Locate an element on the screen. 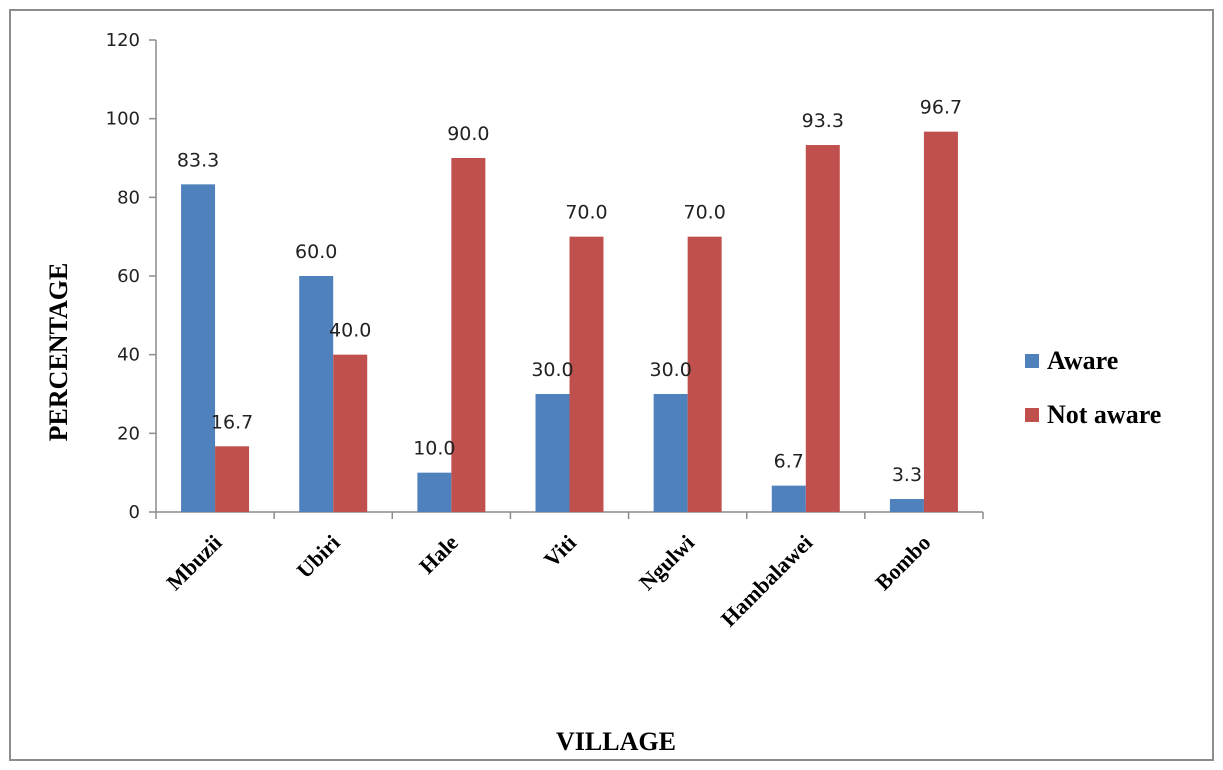 Image resolution: width=1223 pixels, height=770 pixels. category-label: Ubiri is located at coordinates (318, 556).